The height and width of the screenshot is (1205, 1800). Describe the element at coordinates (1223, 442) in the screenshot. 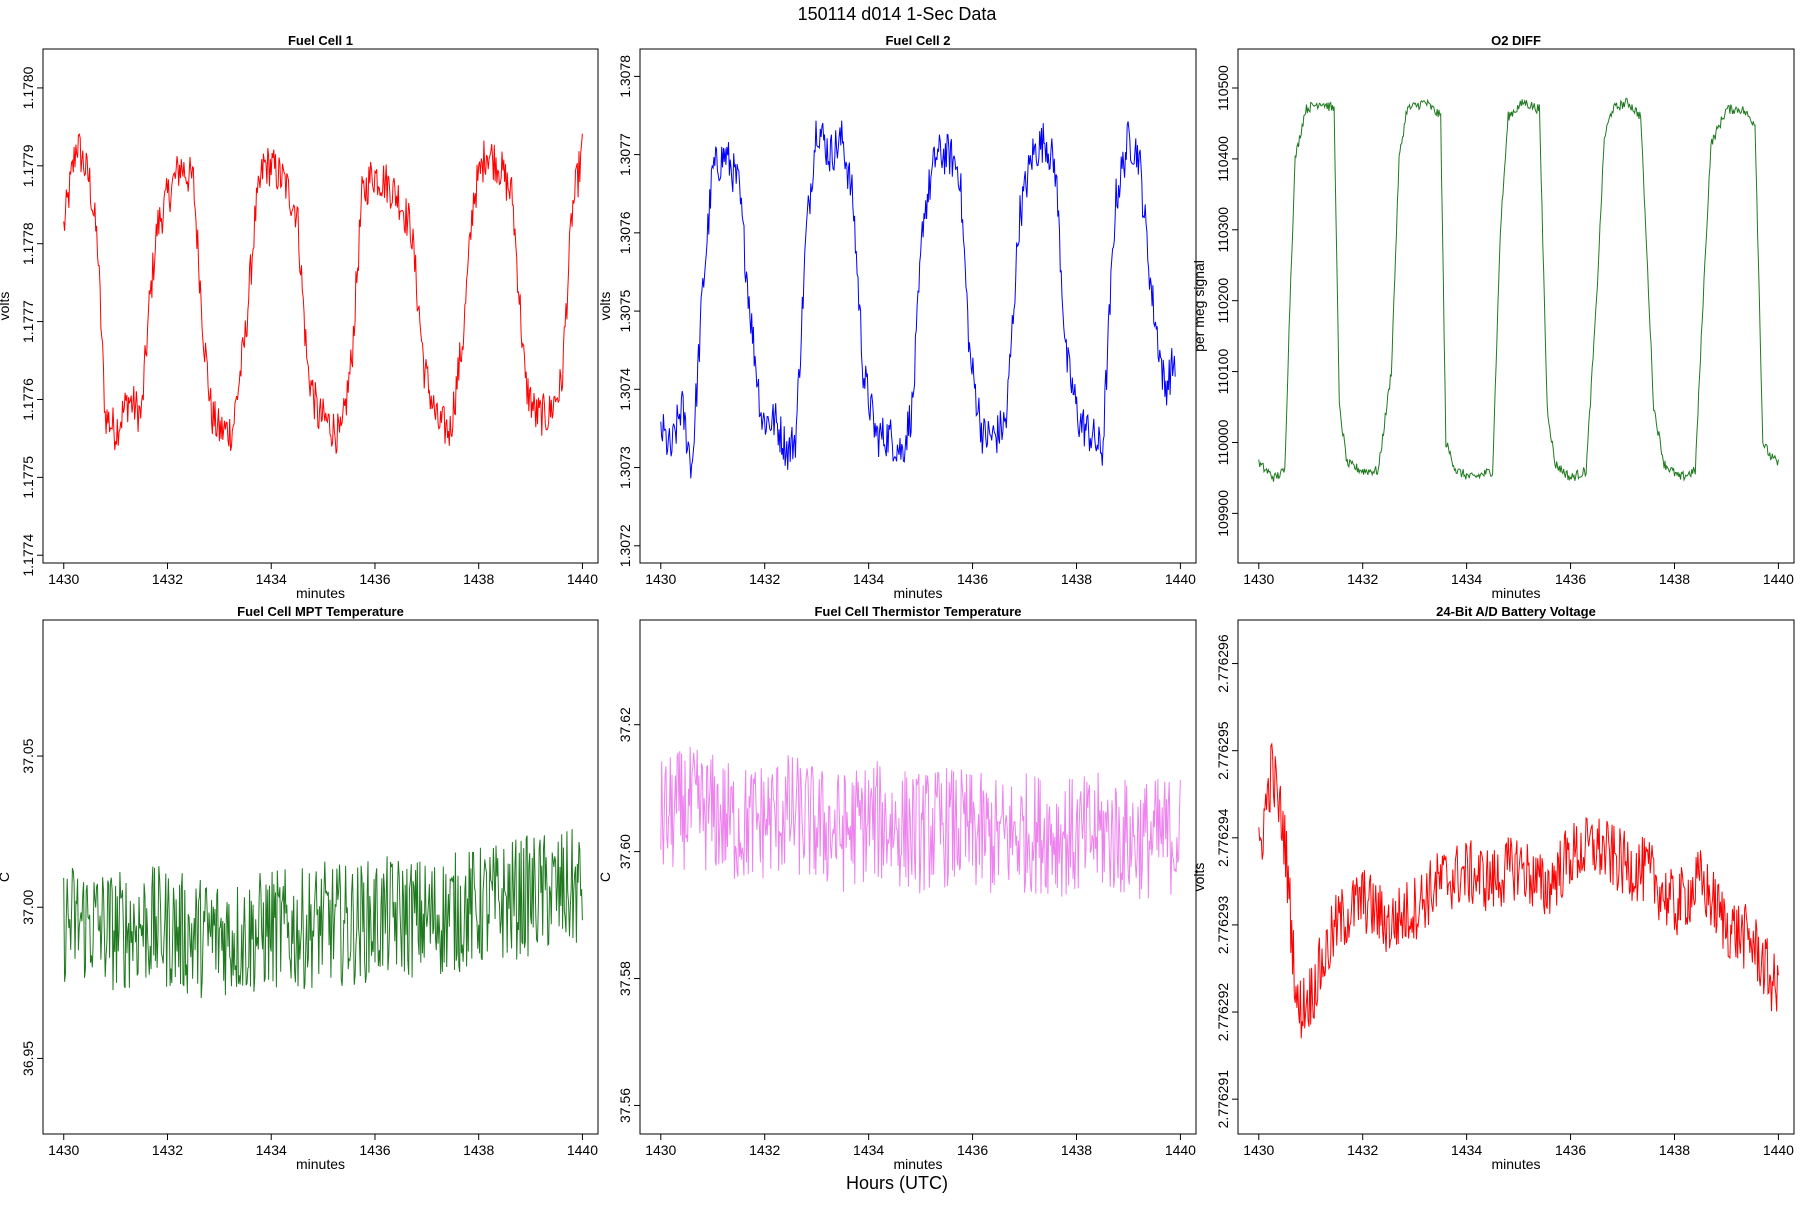

I see `y-tick-label: 110000` at that location.